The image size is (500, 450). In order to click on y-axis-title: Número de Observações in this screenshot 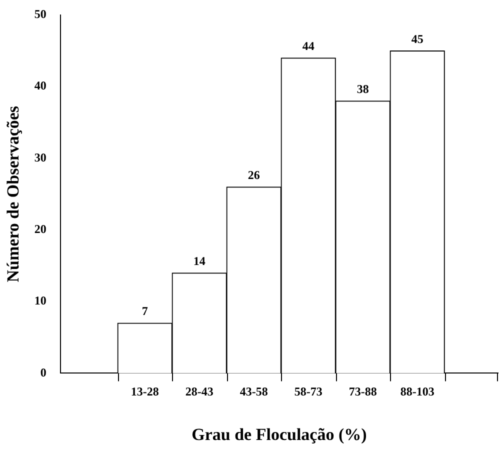, I will do `click(13, 194)`.